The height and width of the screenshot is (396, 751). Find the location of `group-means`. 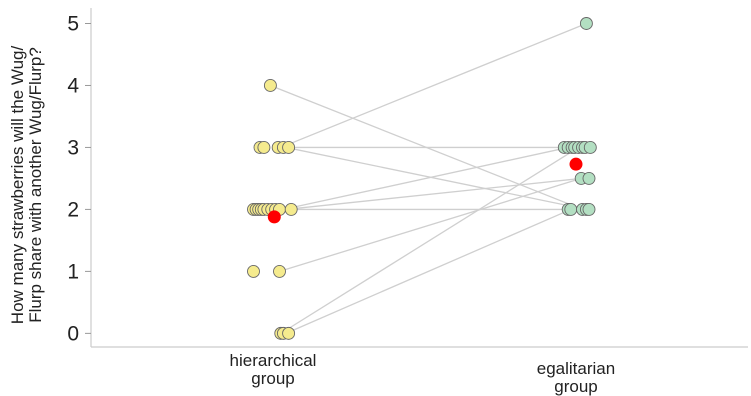

group-means is located at coordinates (425, 190).